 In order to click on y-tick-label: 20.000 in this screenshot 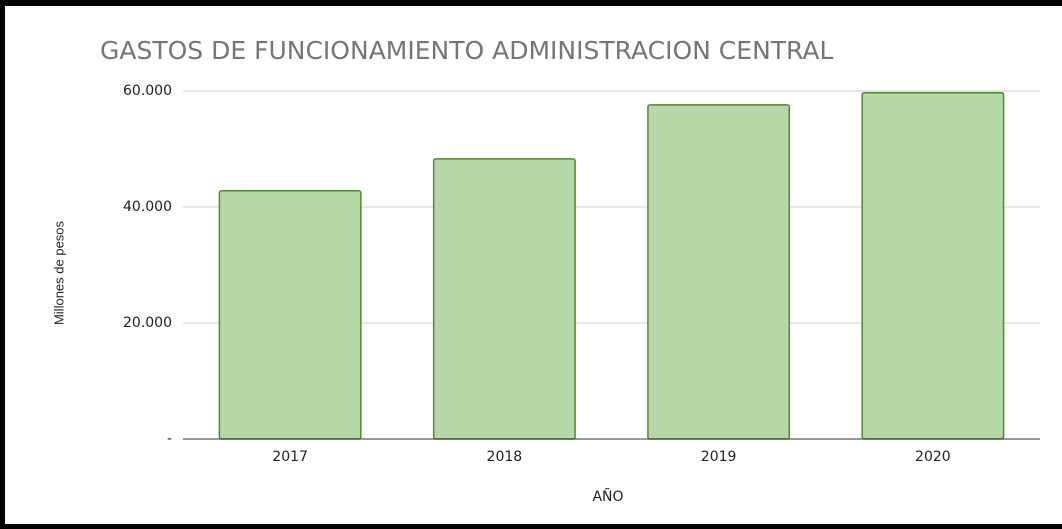, I will do `click(147, 323)`.